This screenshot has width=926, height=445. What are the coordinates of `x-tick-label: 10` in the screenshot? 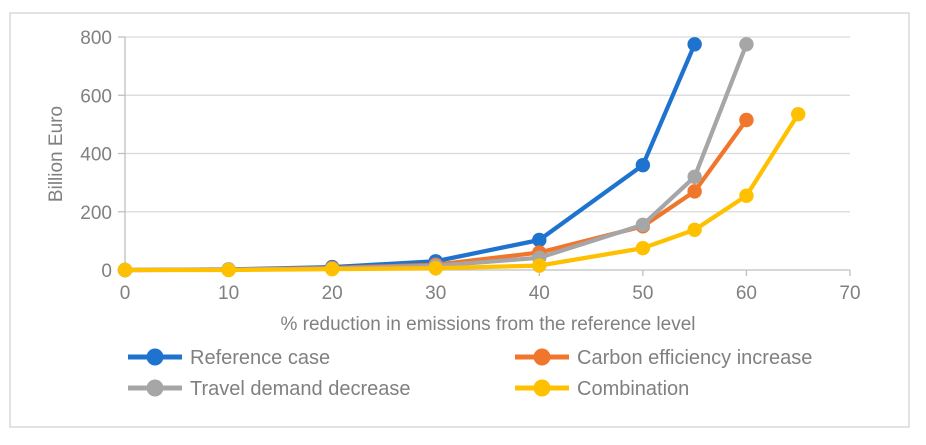 It's located at (228, 293).